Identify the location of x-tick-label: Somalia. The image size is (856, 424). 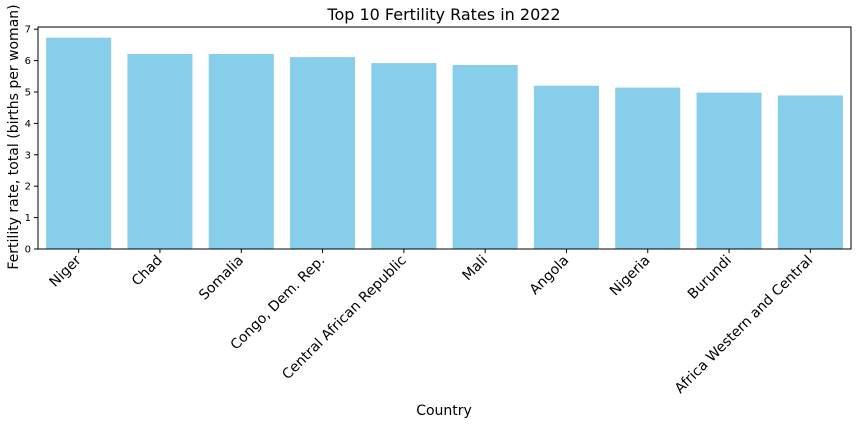
(221, 278).